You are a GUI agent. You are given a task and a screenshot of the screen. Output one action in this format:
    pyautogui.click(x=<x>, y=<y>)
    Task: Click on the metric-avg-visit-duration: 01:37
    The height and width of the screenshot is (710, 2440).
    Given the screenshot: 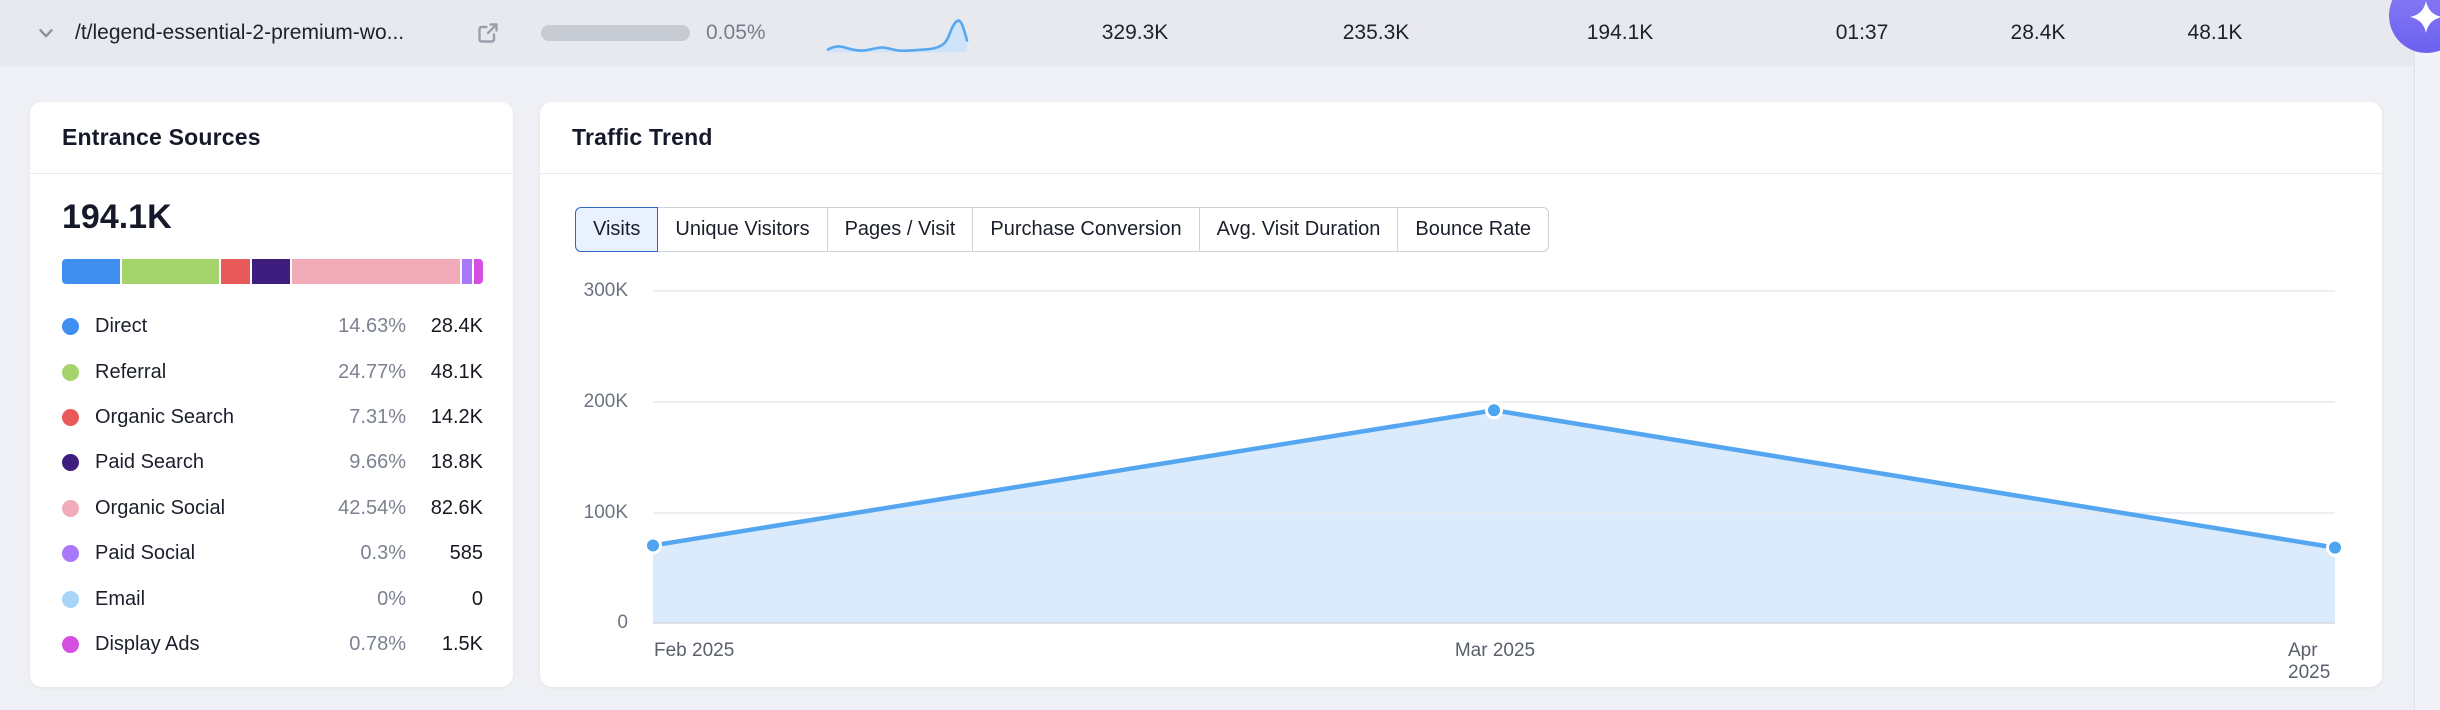 What is the action you would take?
    pyautogui.click(x=1862, y=32)
    